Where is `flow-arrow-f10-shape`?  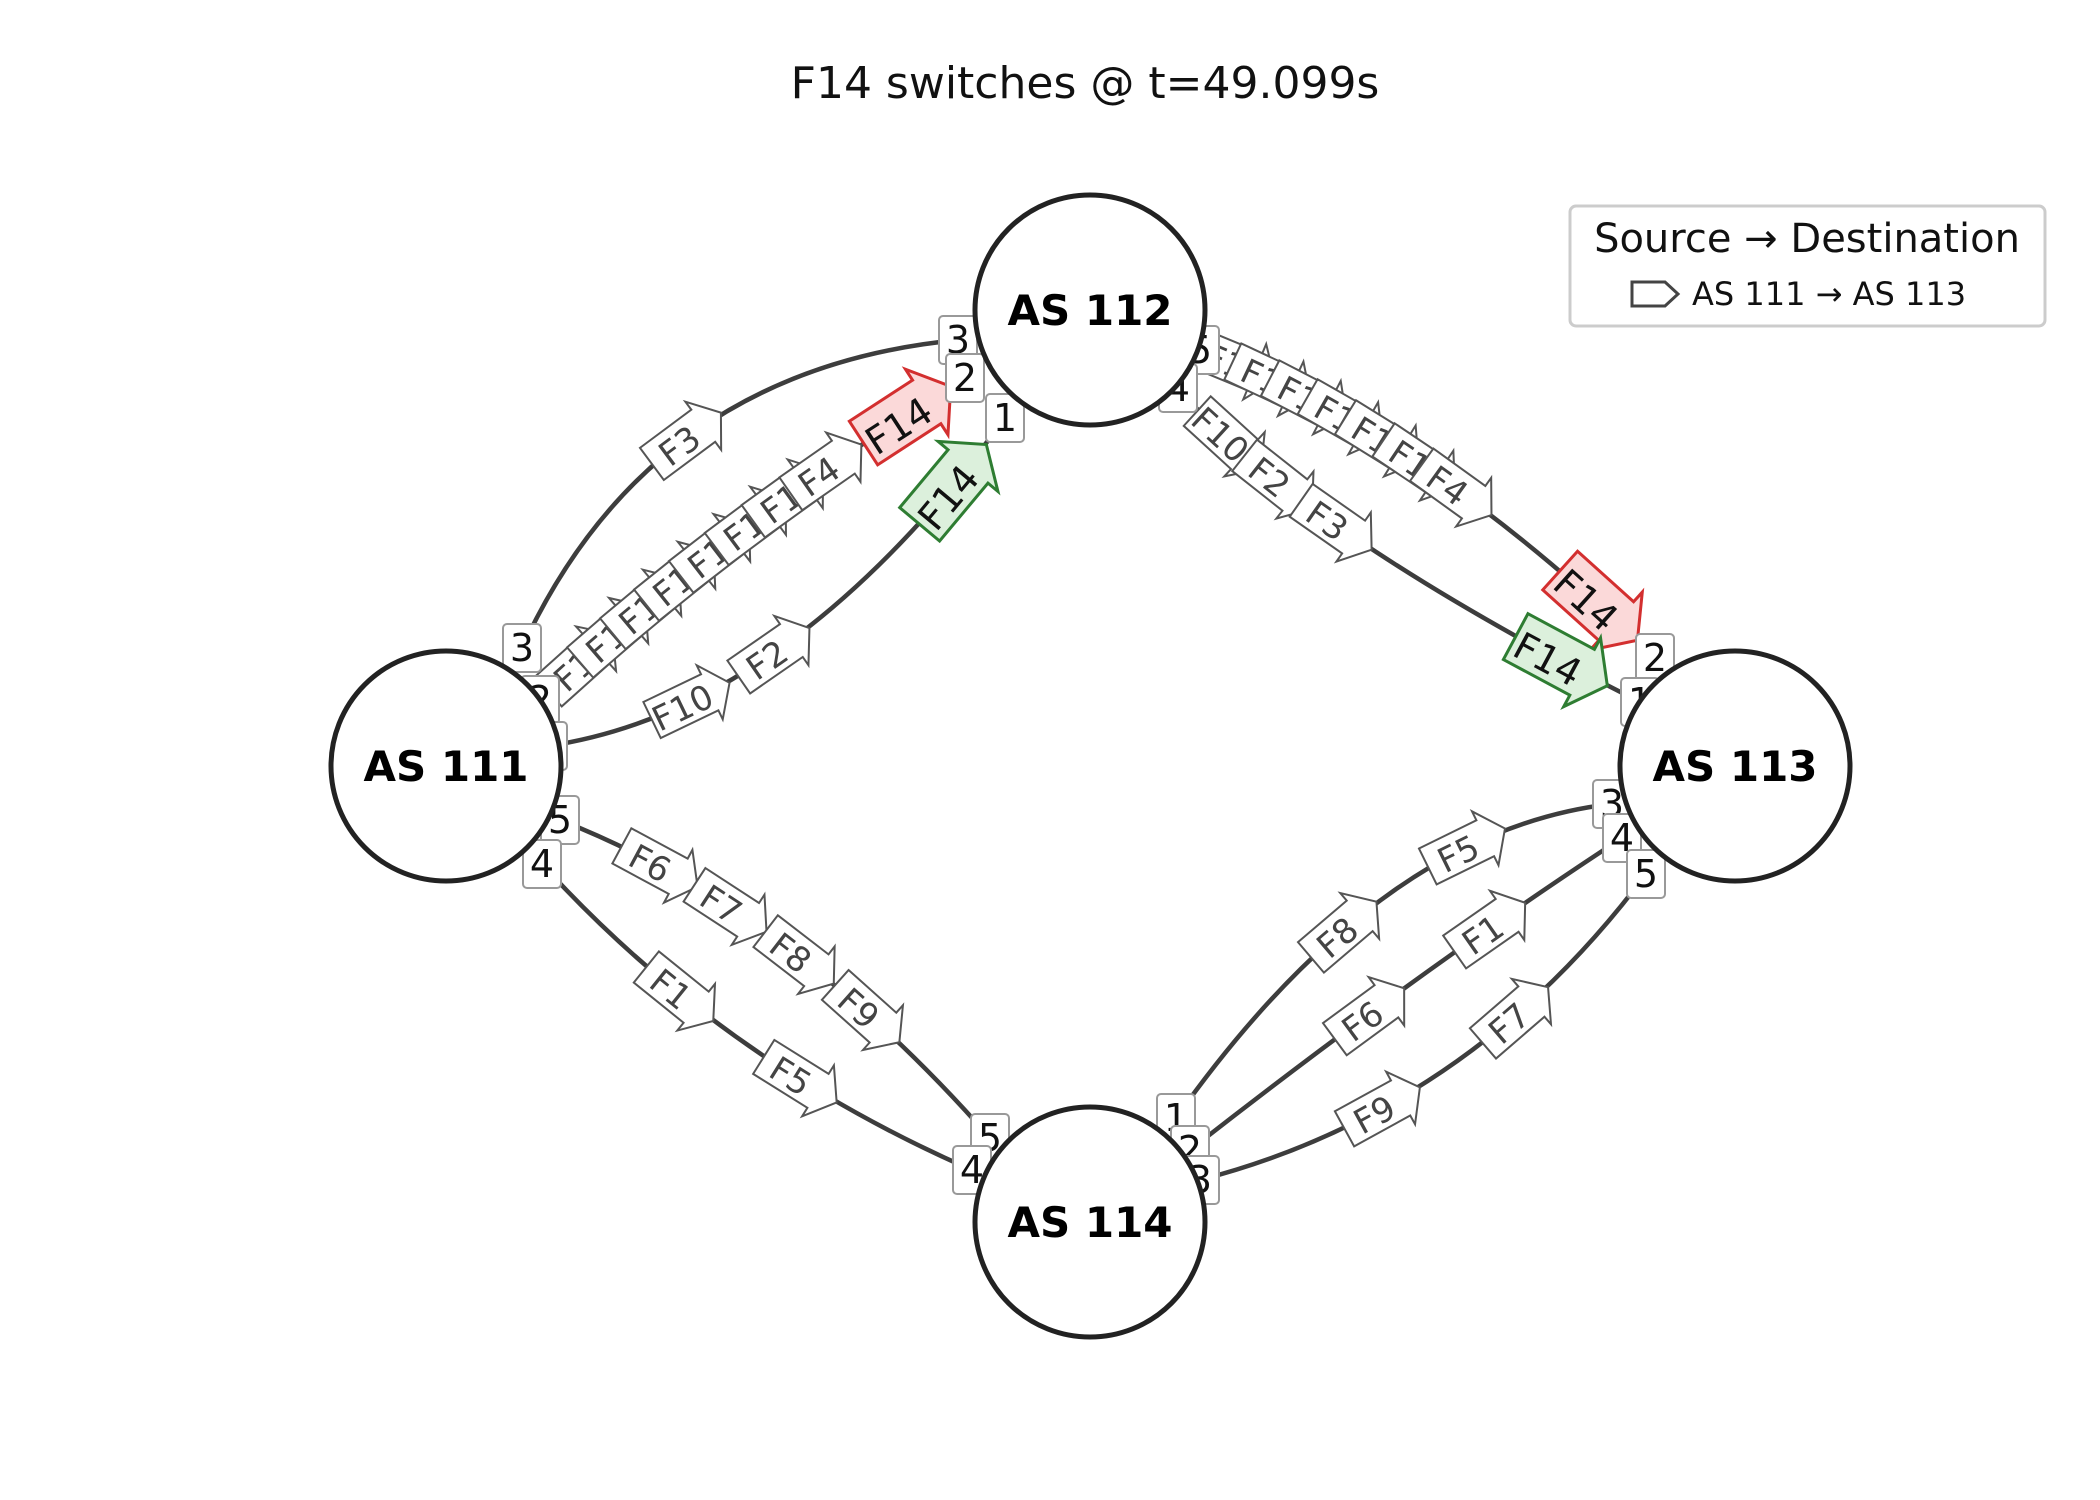
flow-arrow-f10-shape is located at coordinates (686, 701).